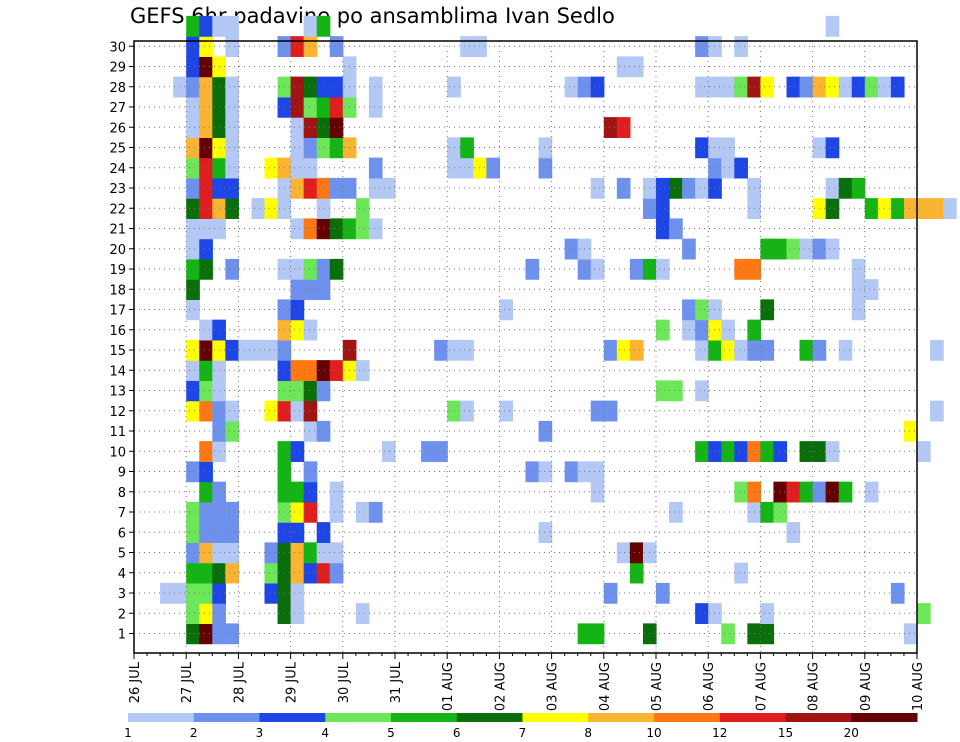 The image size is (960, 742). Describe the element at coordinates (344, 682) in the screenshot. I see `x-tick-label: 30 JUL` at that location.